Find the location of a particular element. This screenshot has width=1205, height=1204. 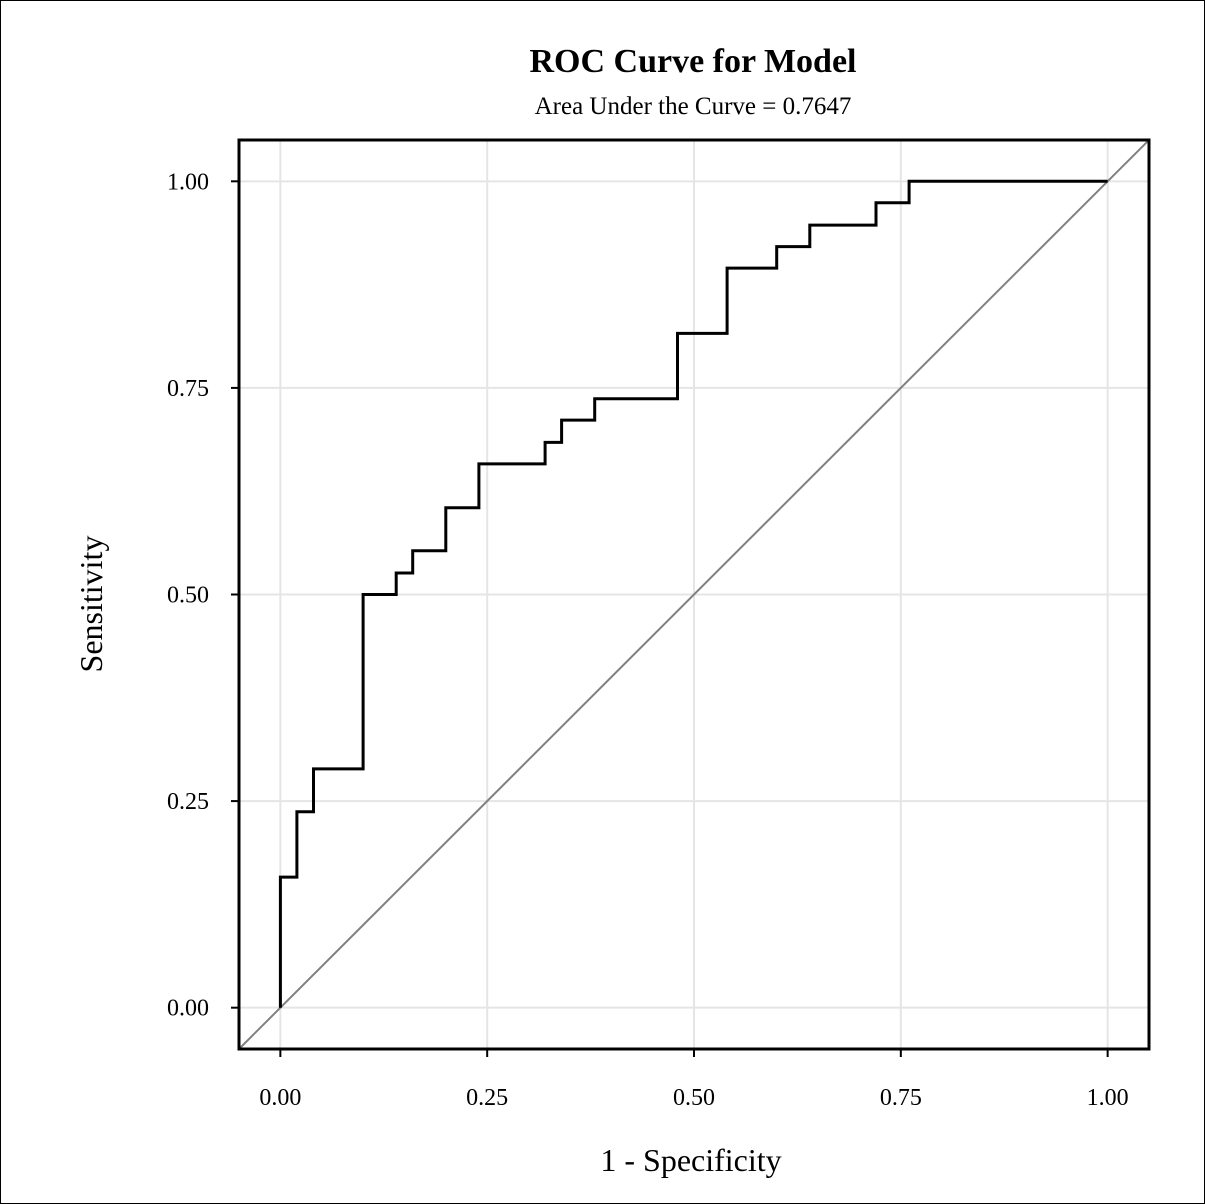

chart-title: ROC Curve for Model is located at coordinates (692, 61).